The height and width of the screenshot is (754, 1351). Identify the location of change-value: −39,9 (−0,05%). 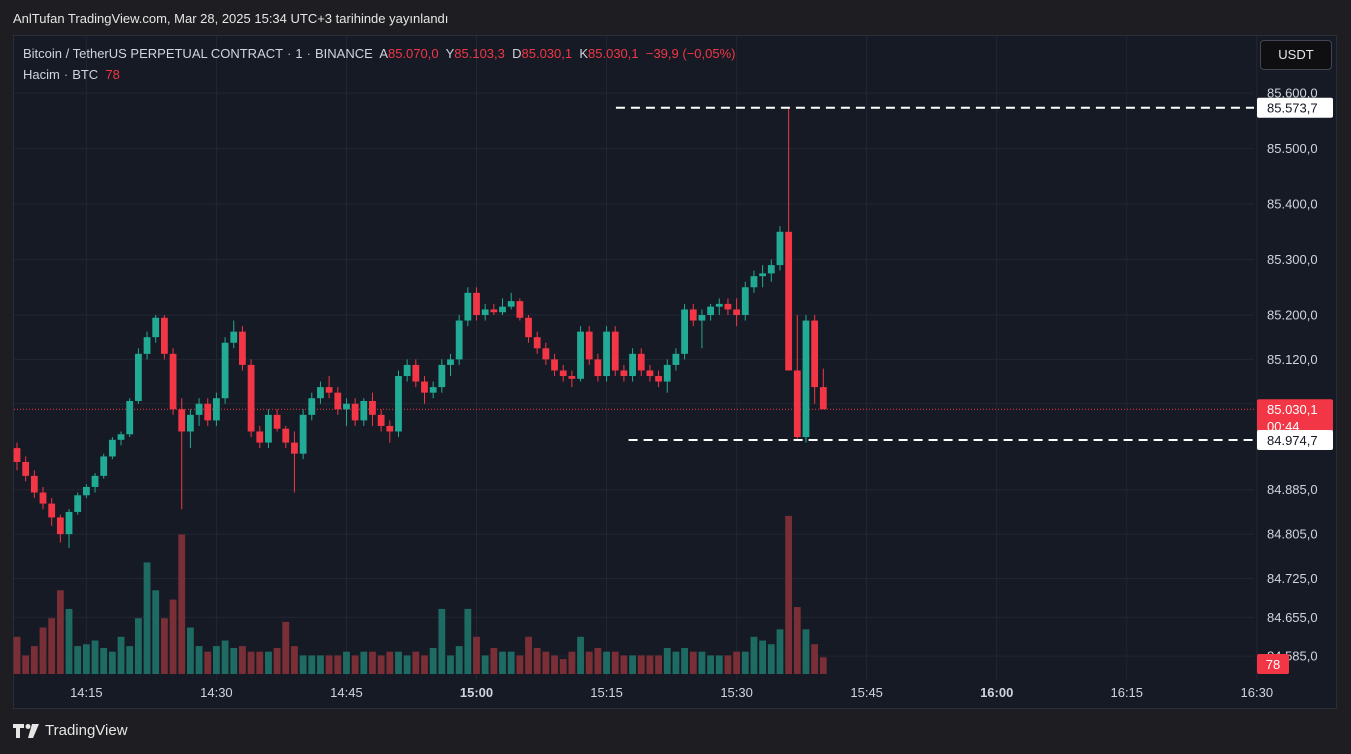
(690, 53).